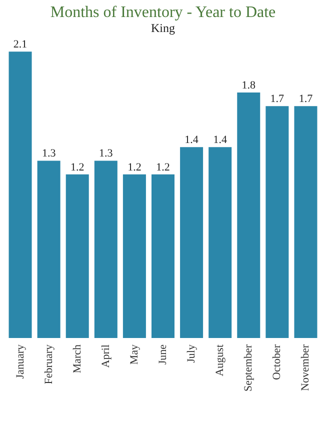 The height and width of the screenshot is (422, 334). What do you see at coordinates (163, 354) in the screenshot?
I see `x-tick-label: June` at bounding box center [163, 354].